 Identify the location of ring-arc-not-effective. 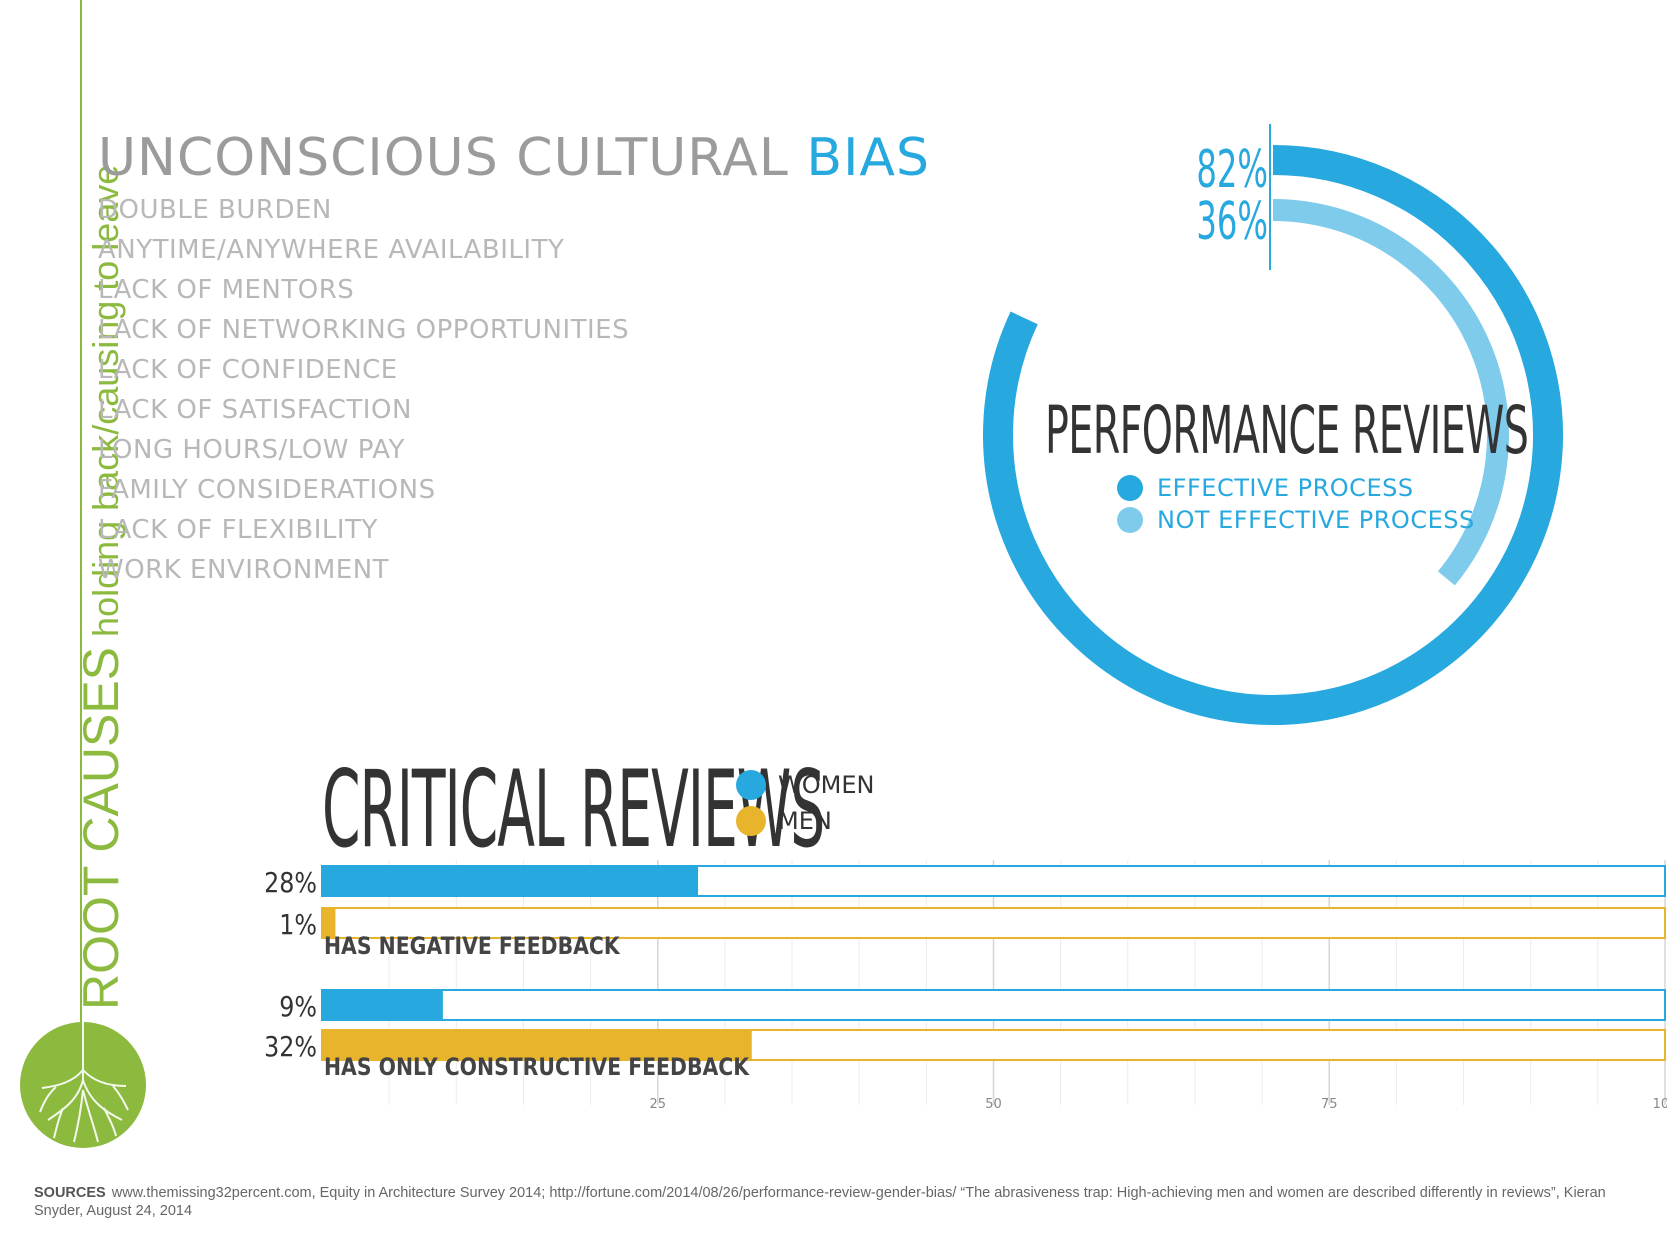
(1390, 392).